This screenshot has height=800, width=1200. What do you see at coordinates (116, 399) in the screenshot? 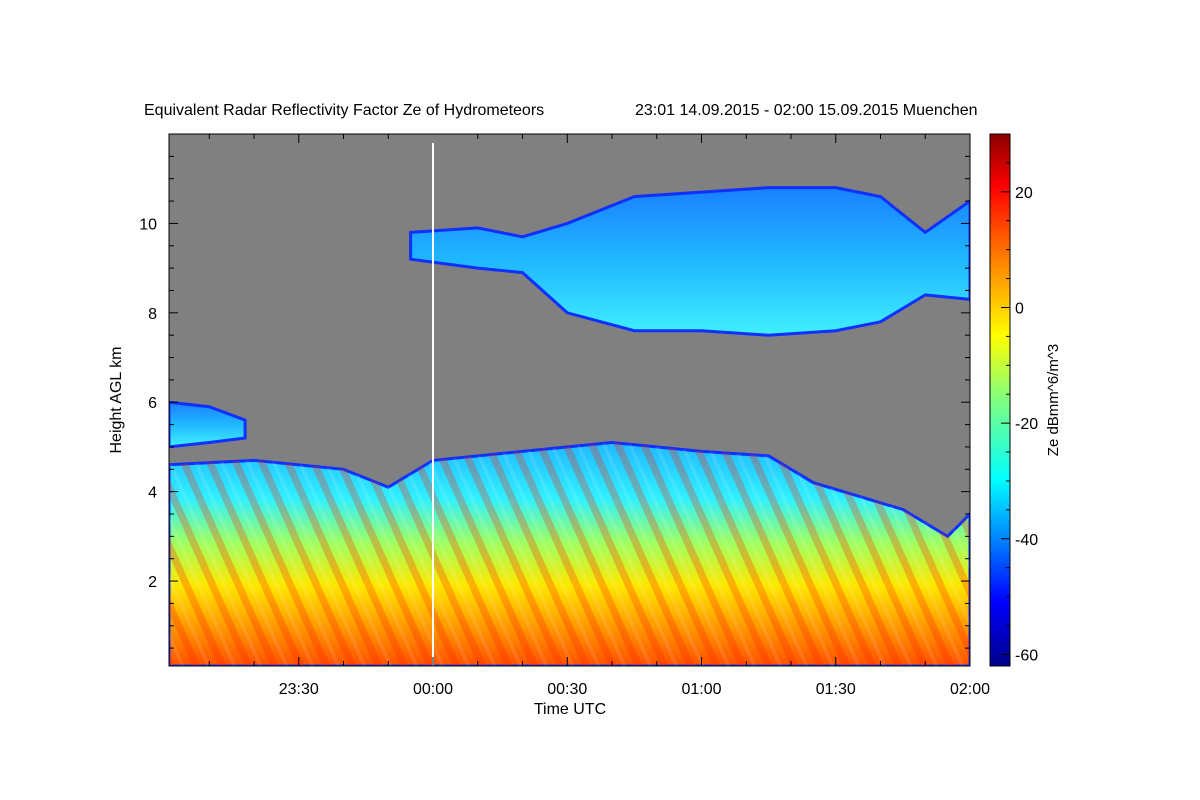
I see `y-axis-label: Height AGL km` at bounding box center [116, 399].